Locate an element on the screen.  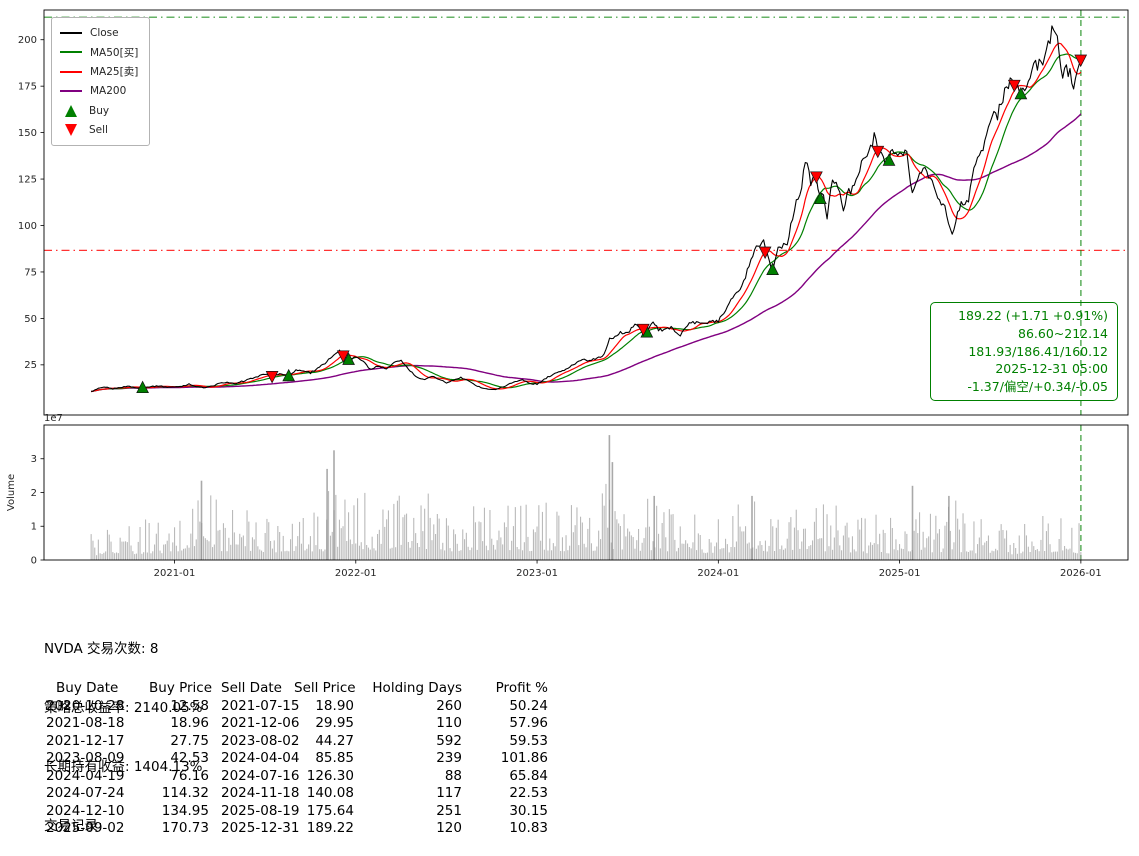
table-row: 2024-04-19 76.16 2024-07-16 126.30 88 65.84 is located at coordinates (296, 777).